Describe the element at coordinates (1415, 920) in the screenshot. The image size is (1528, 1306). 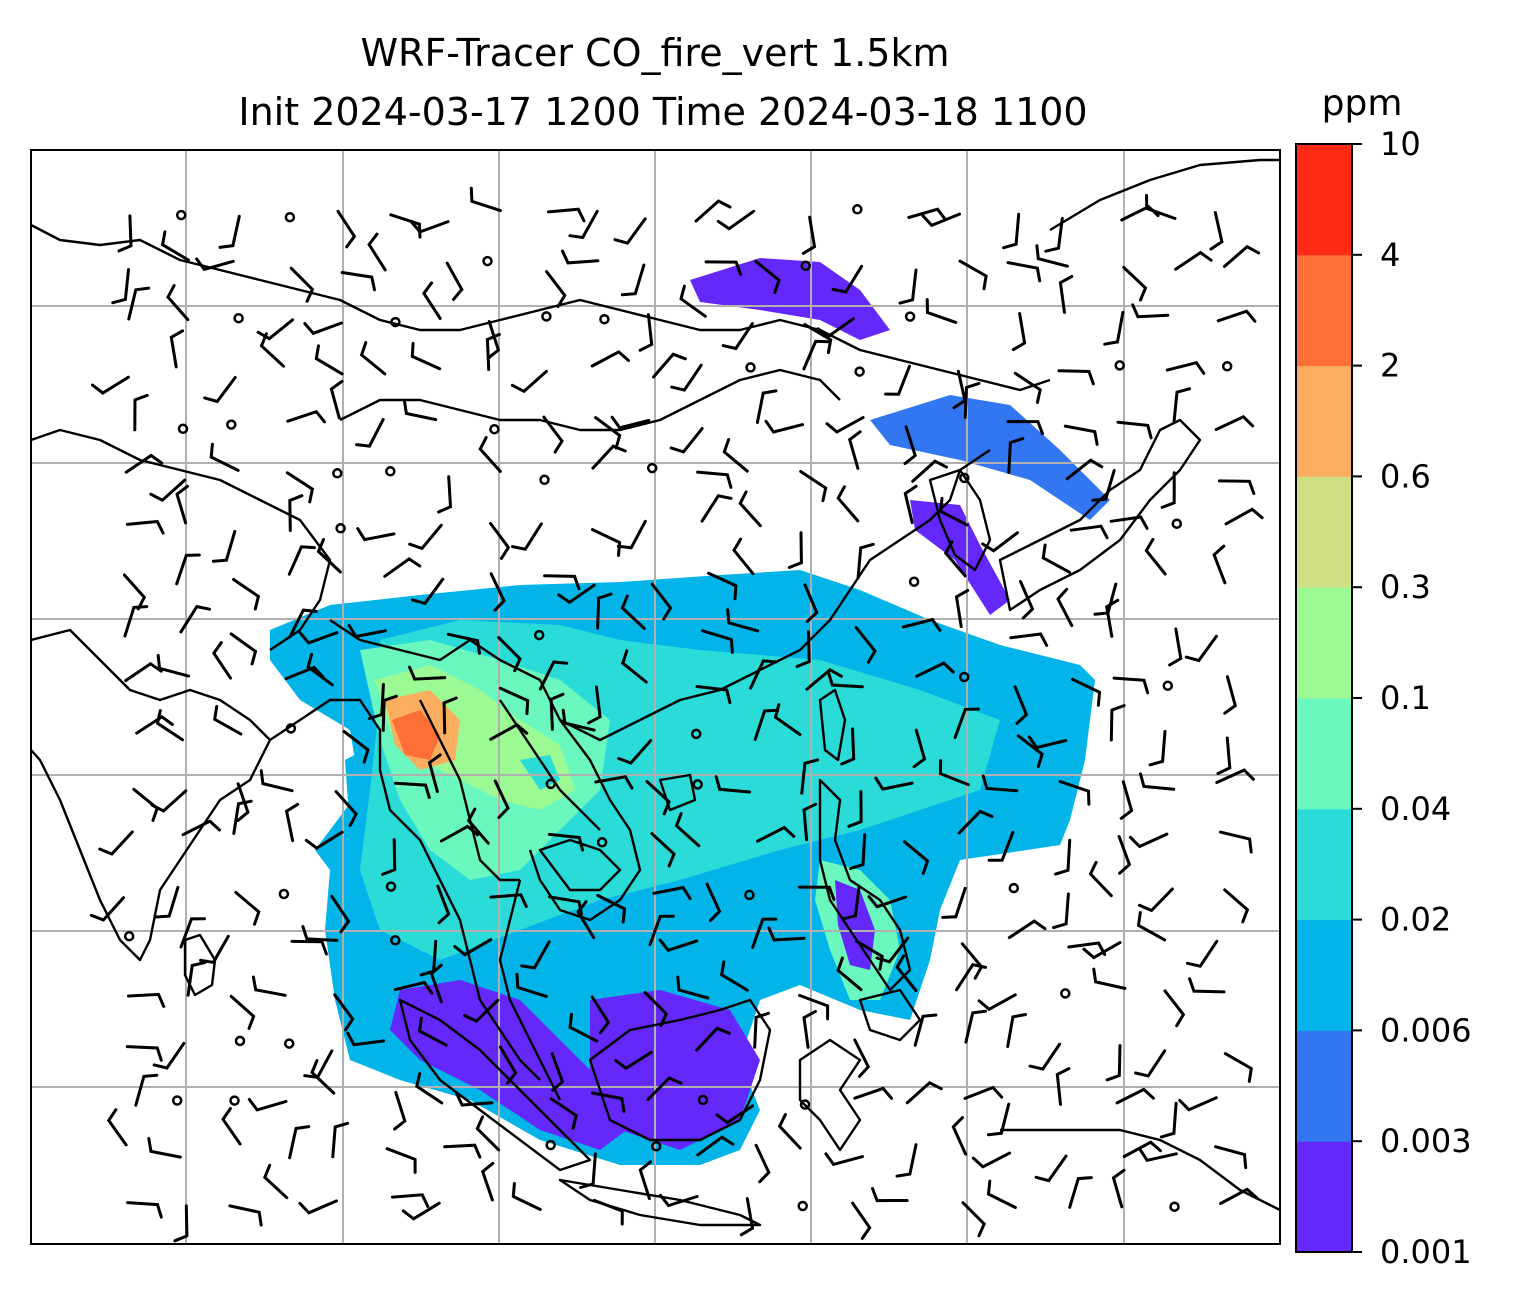
I see `colorbar-tick-label: 0.02` at that location.